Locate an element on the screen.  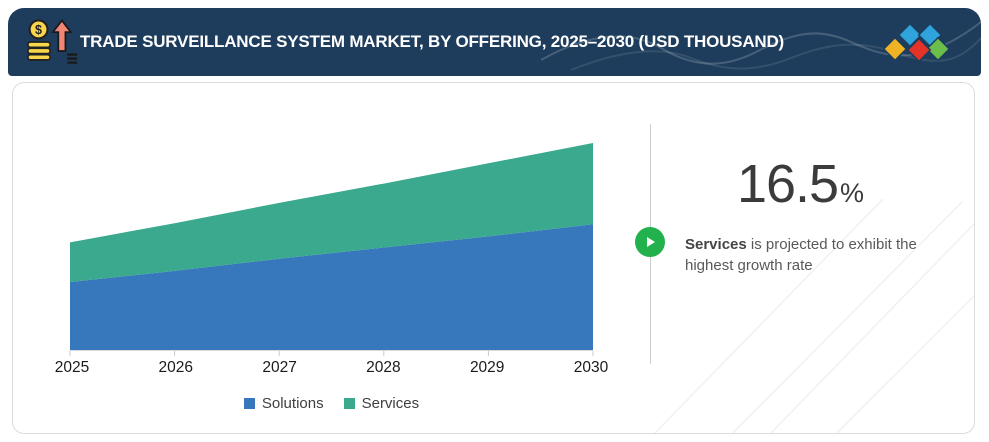
x-axis-labels: 2025 2026 2027 2028 2029 2030 is located at coordinates (331, 368).